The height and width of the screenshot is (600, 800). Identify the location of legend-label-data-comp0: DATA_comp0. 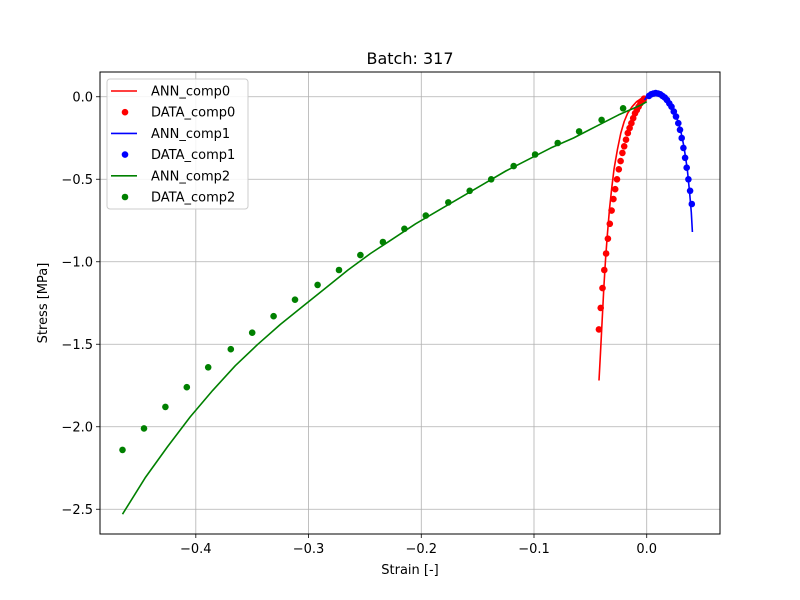
(193, 113).